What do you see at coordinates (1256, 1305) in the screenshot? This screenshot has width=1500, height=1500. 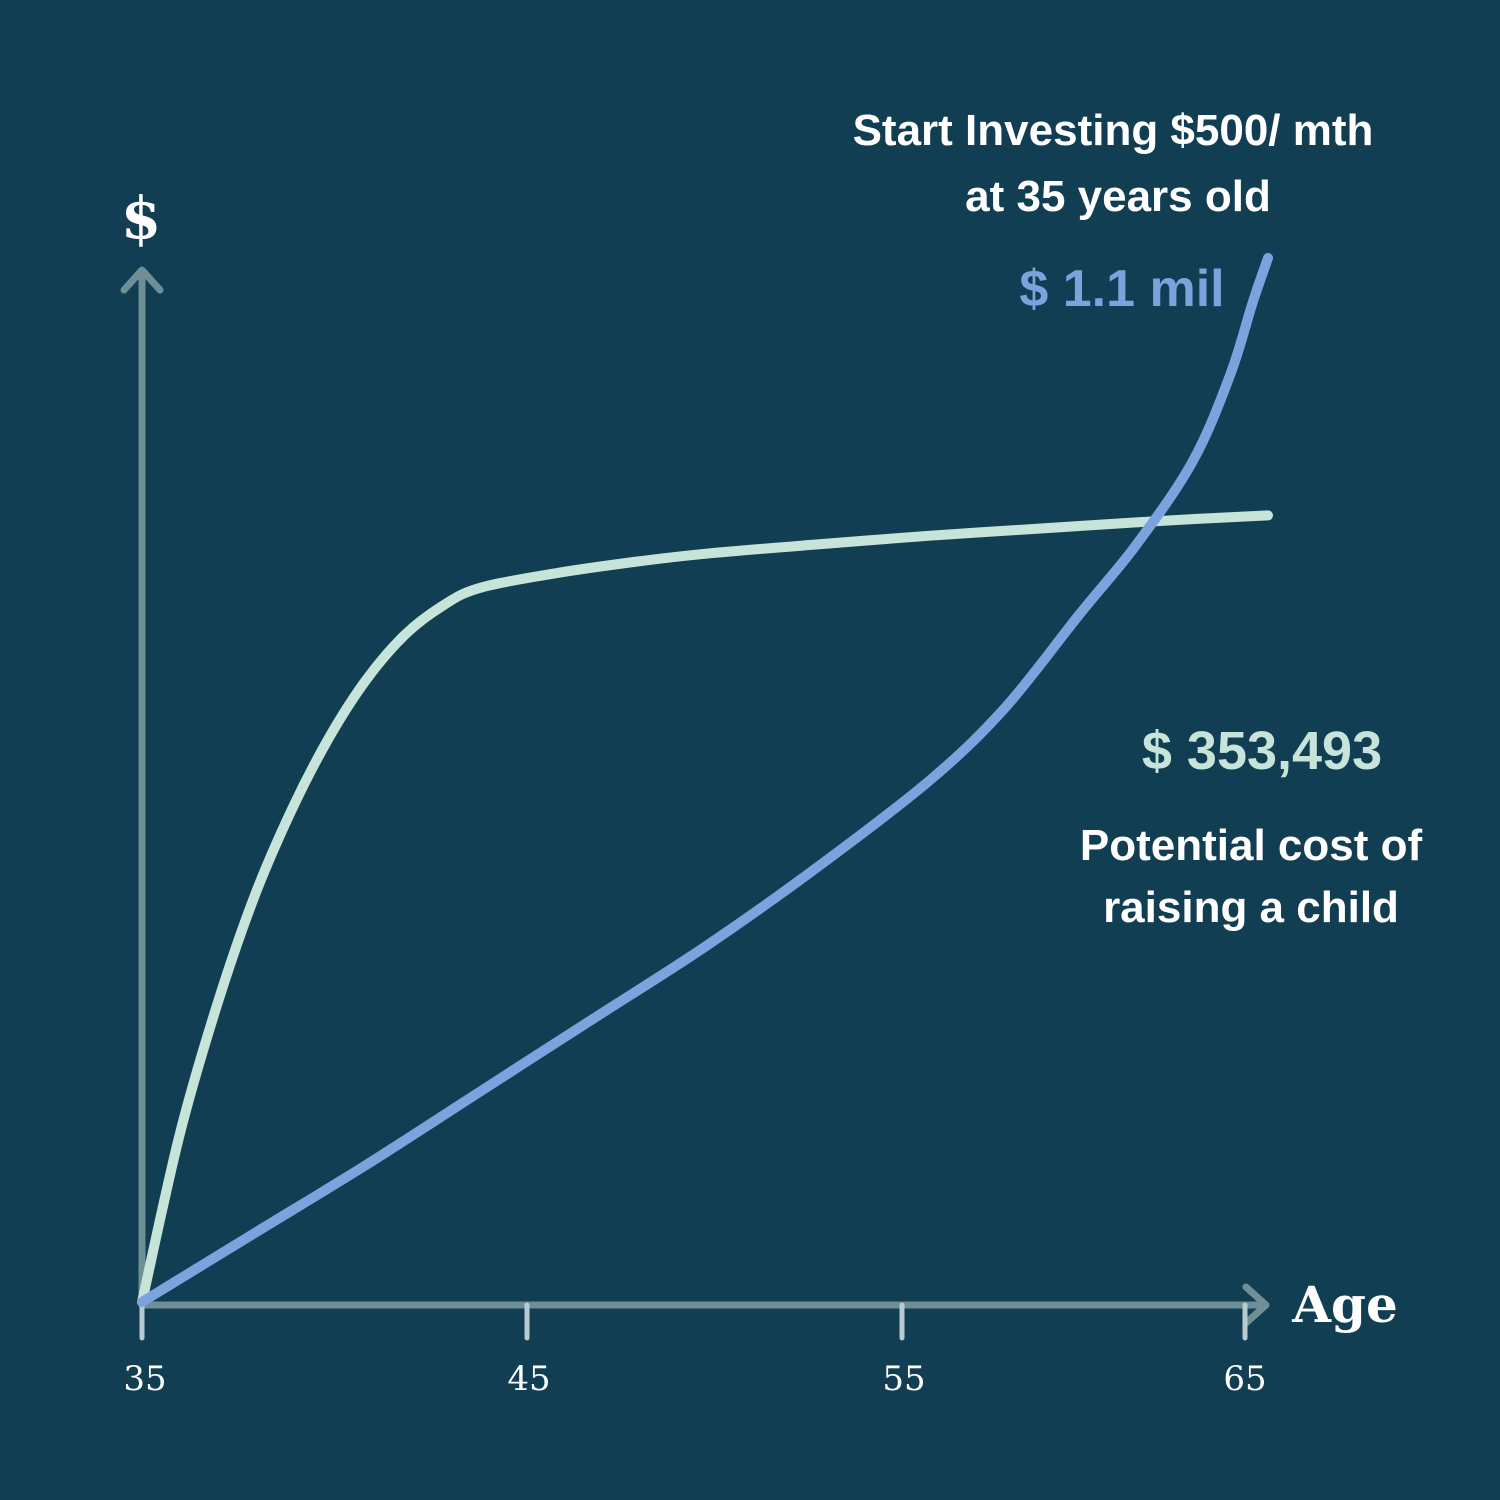 I see `x-axis-arrowhead` at bounding box center [1256, 1305].